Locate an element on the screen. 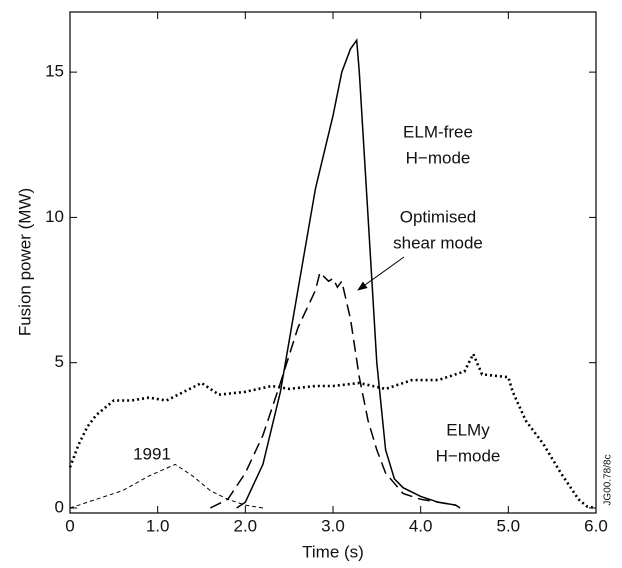  x-tick-label: 6.0 is located at coordinates (596, 525).